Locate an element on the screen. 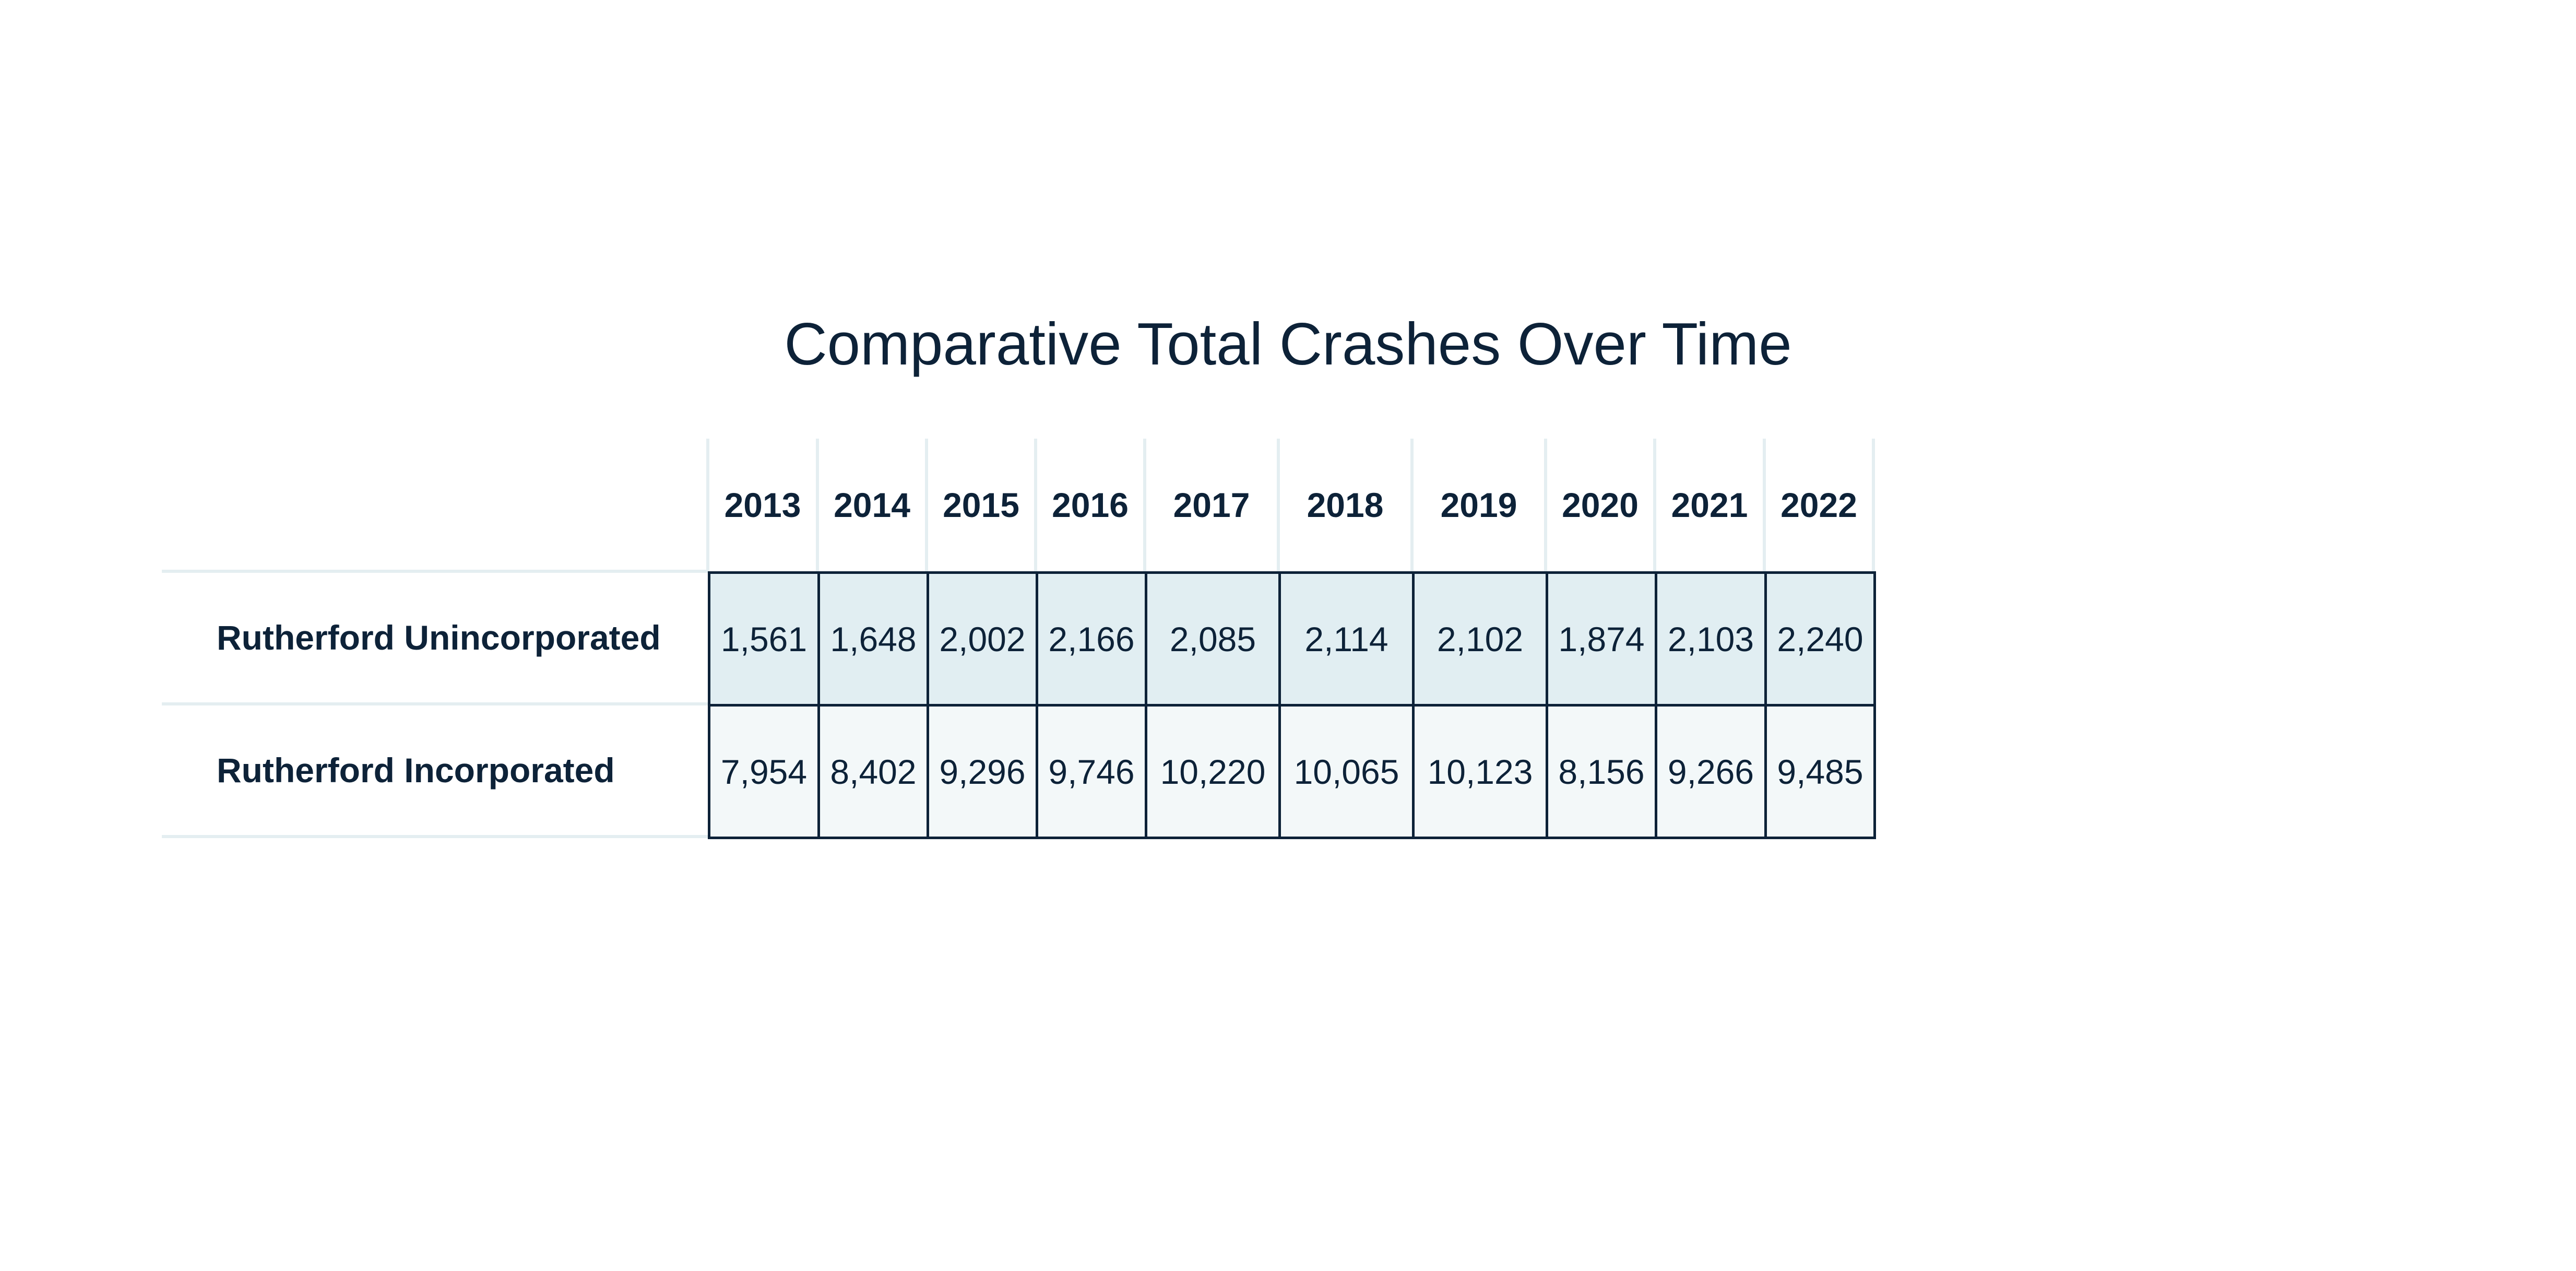 This screenshot has width=2576, height=1271. column-header-2020: 2020 is located at coordinates (1600, 505).